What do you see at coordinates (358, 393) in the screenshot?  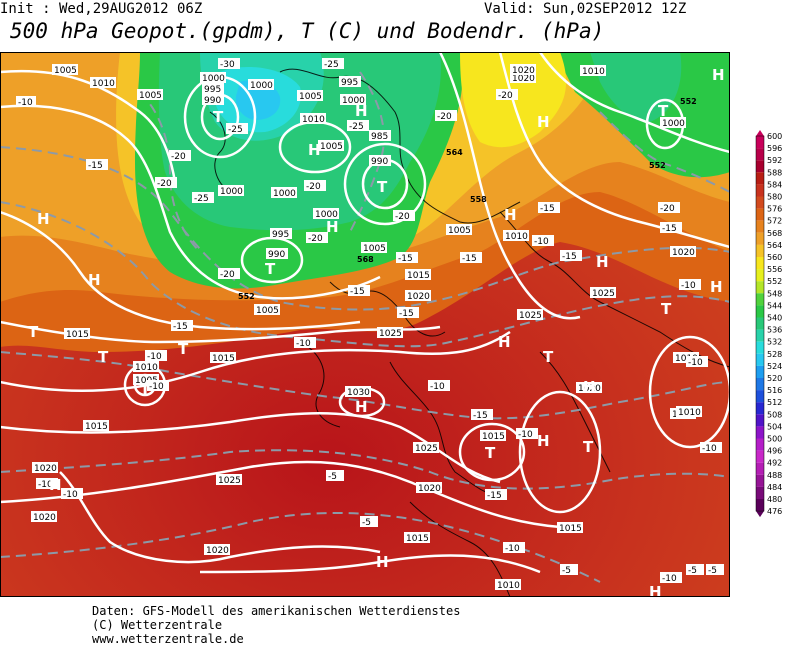 I see `svg-text: 1030` at bounding box center [358, 393].